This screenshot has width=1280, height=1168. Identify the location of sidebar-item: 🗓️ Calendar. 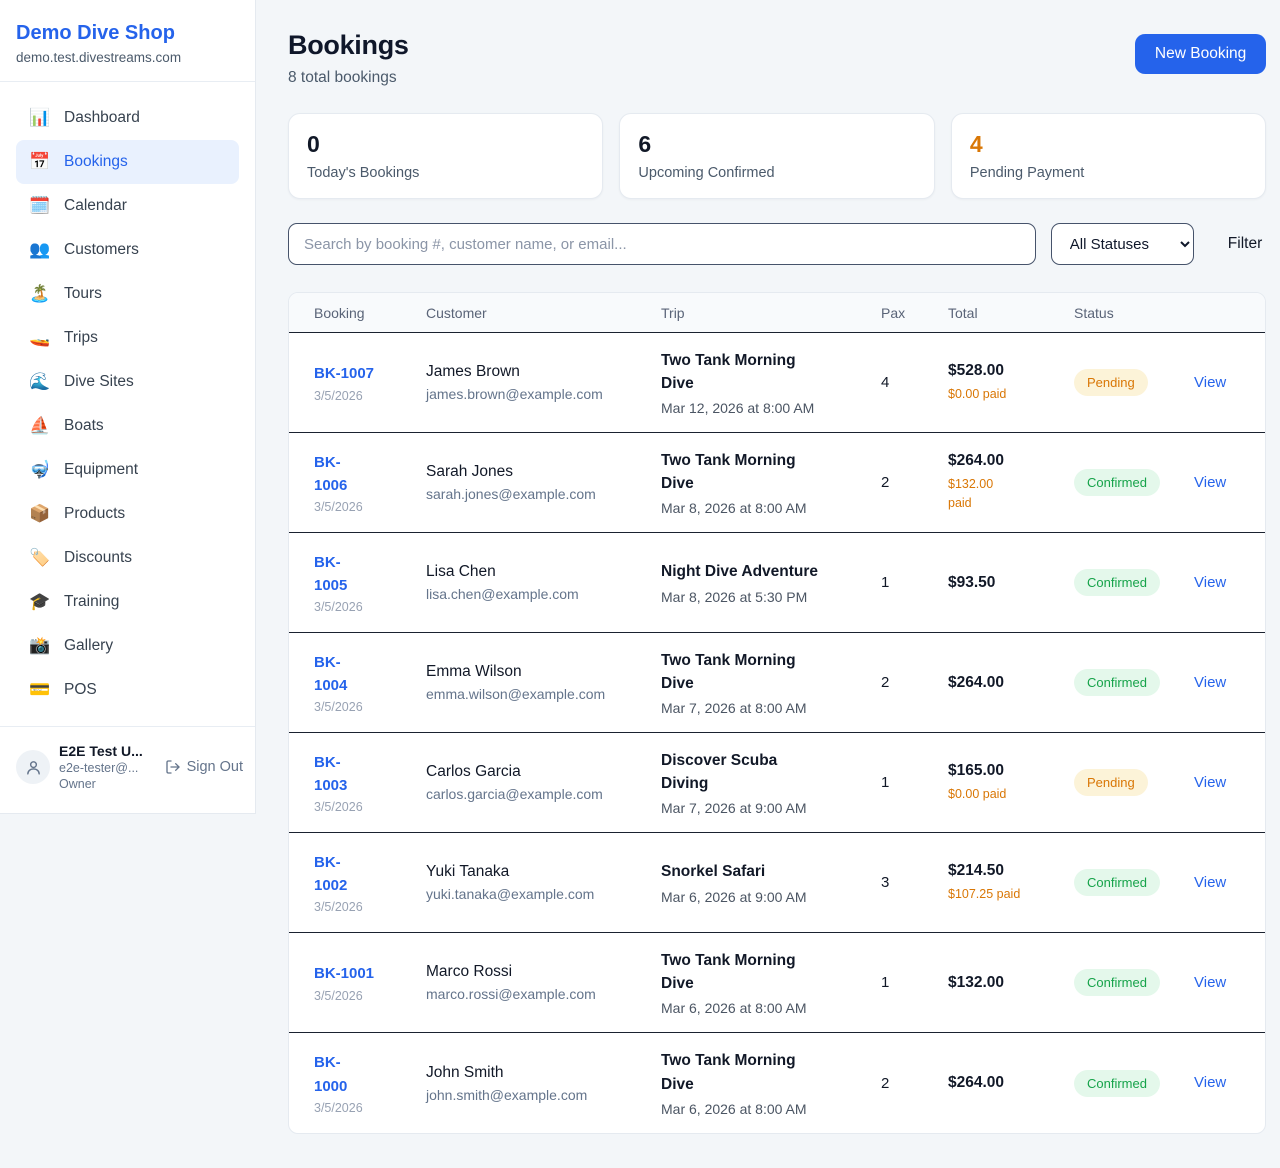
(127, 206).